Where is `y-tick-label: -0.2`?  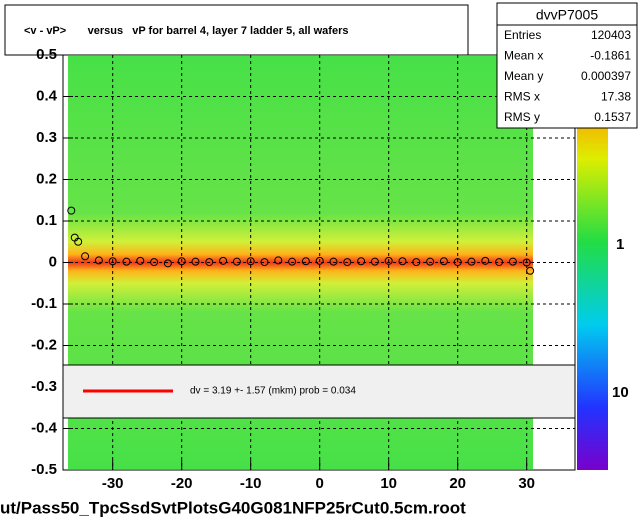 y-tick-label: -0.2 is located at coordinates (44, 344).